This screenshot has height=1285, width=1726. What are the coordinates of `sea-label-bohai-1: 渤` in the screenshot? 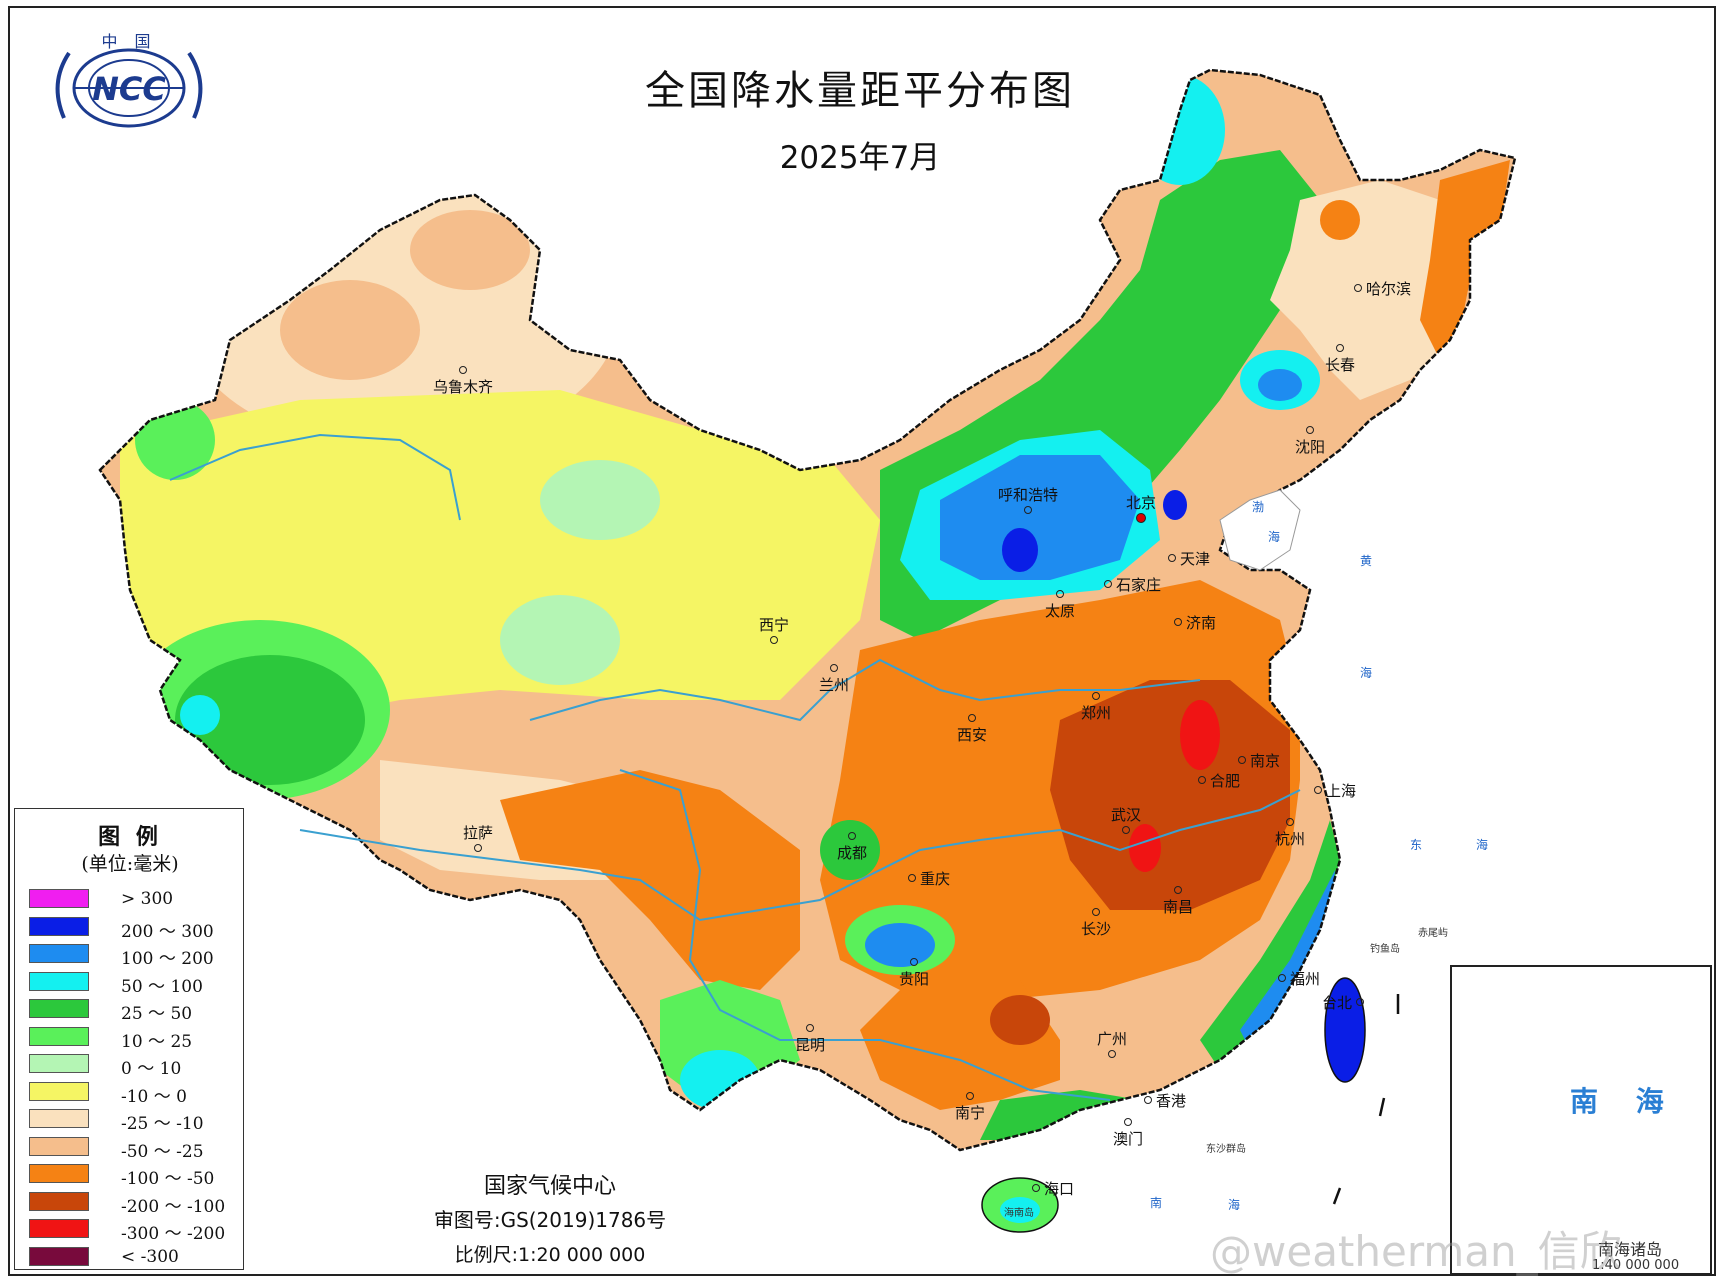 It's located at (1258, 507).